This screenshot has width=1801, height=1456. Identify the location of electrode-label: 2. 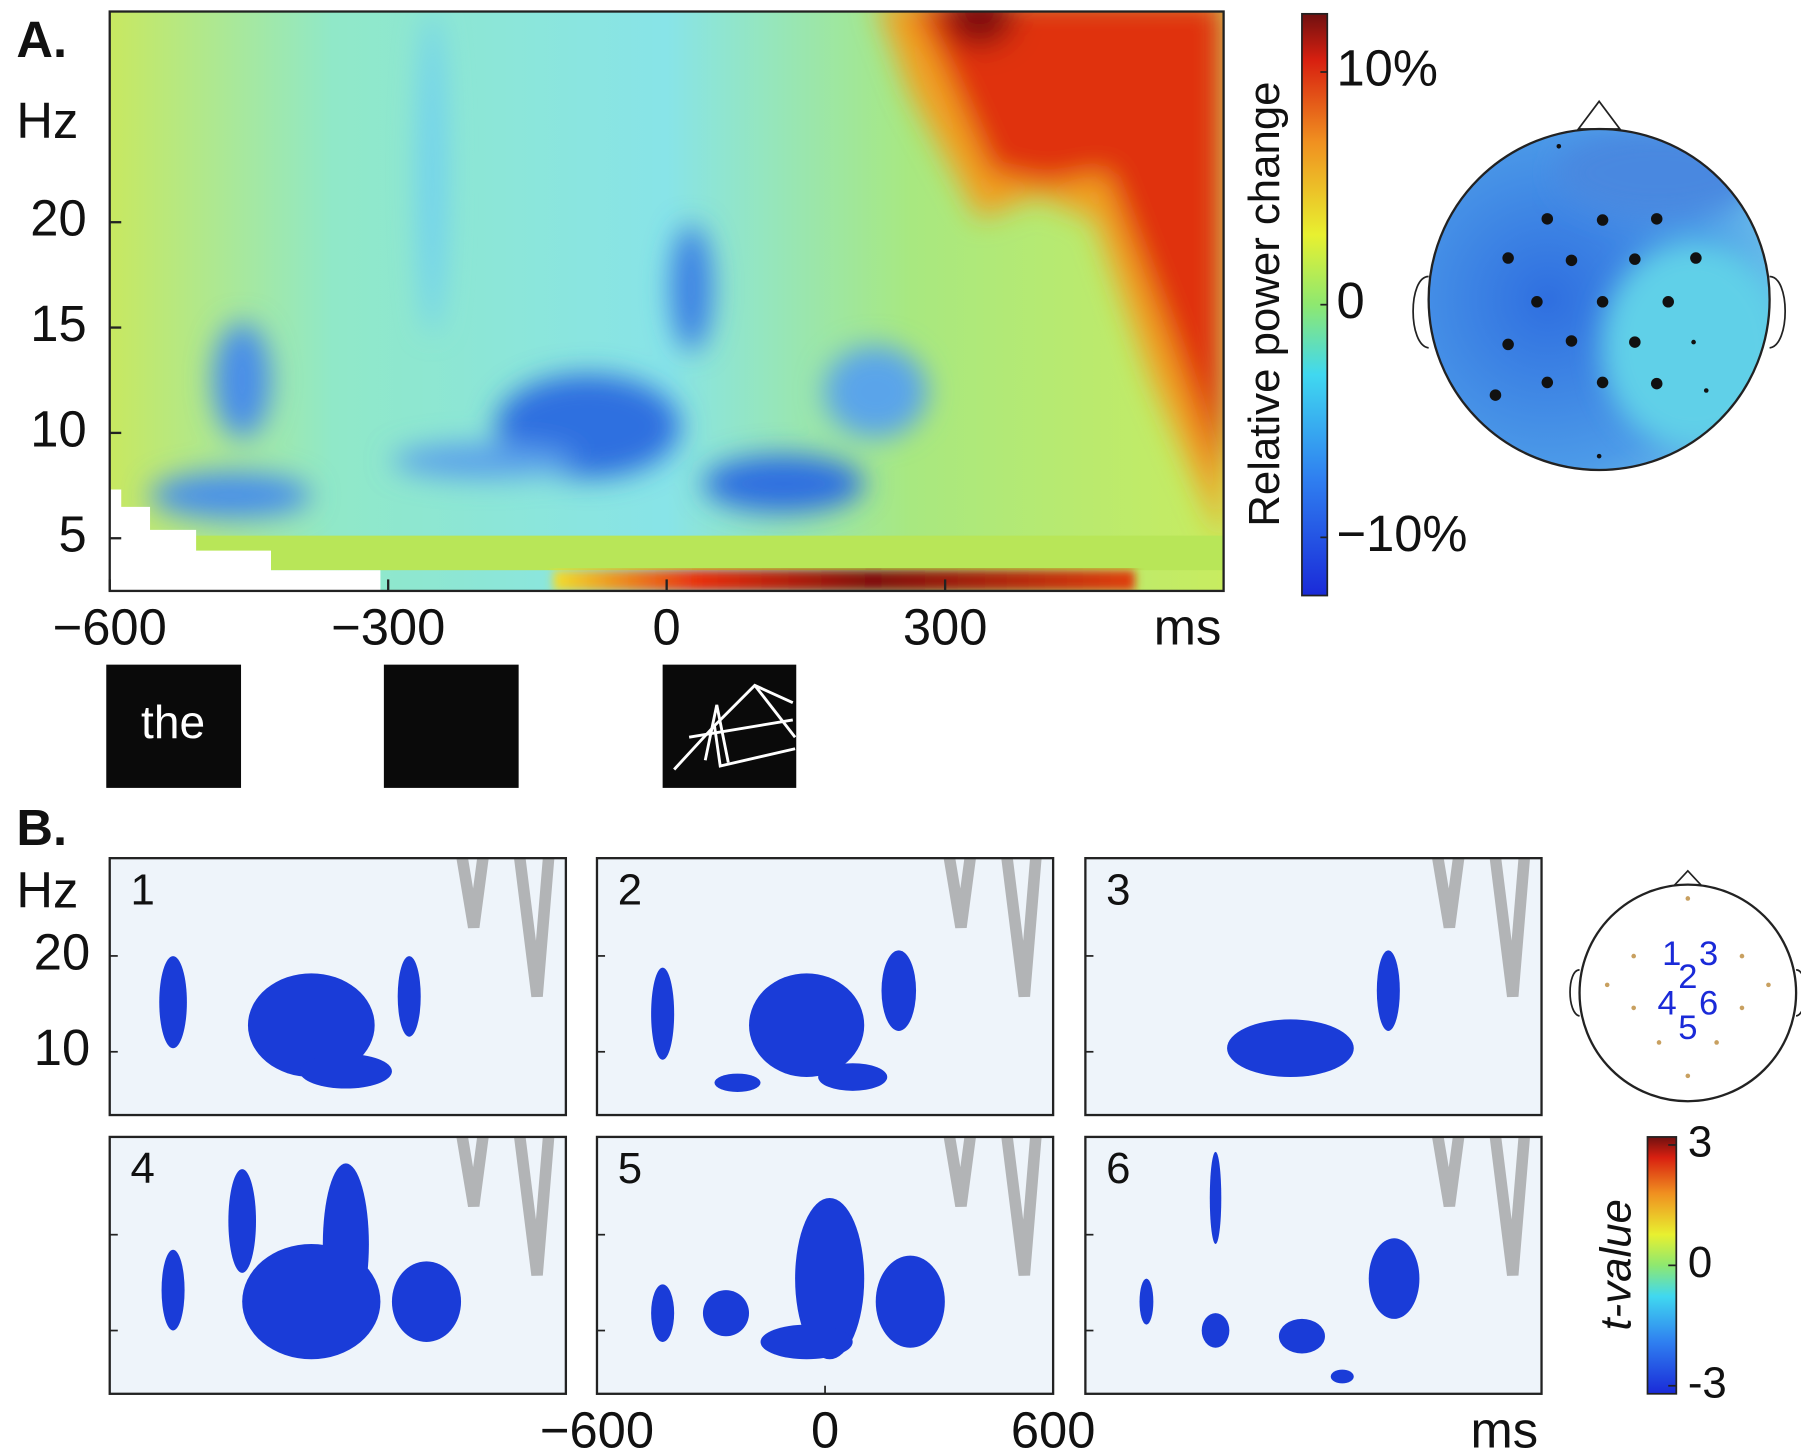
(1687, 977).